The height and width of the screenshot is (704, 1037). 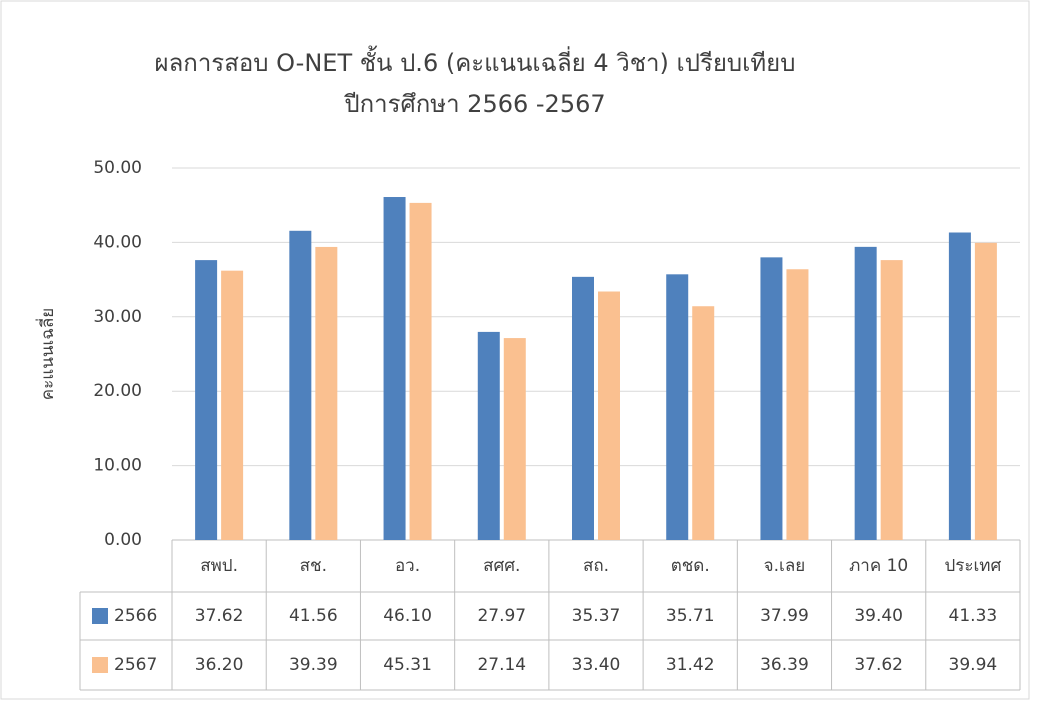 I want to click on legend-label: 2566, so click(x=135, y=616).